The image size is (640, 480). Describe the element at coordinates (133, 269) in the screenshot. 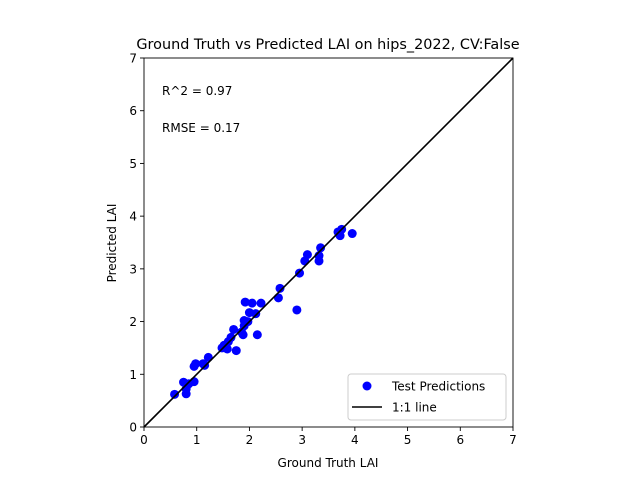

I see `y-tick-label: 3` at that location.